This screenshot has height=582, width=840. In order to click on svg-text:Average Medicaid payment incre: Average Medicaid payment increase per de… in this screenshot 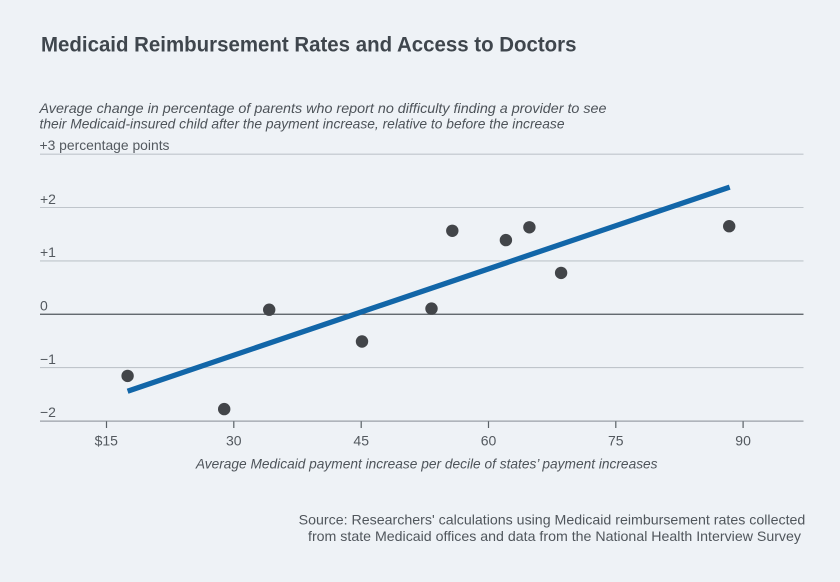, I will do `click(426, 463)`.